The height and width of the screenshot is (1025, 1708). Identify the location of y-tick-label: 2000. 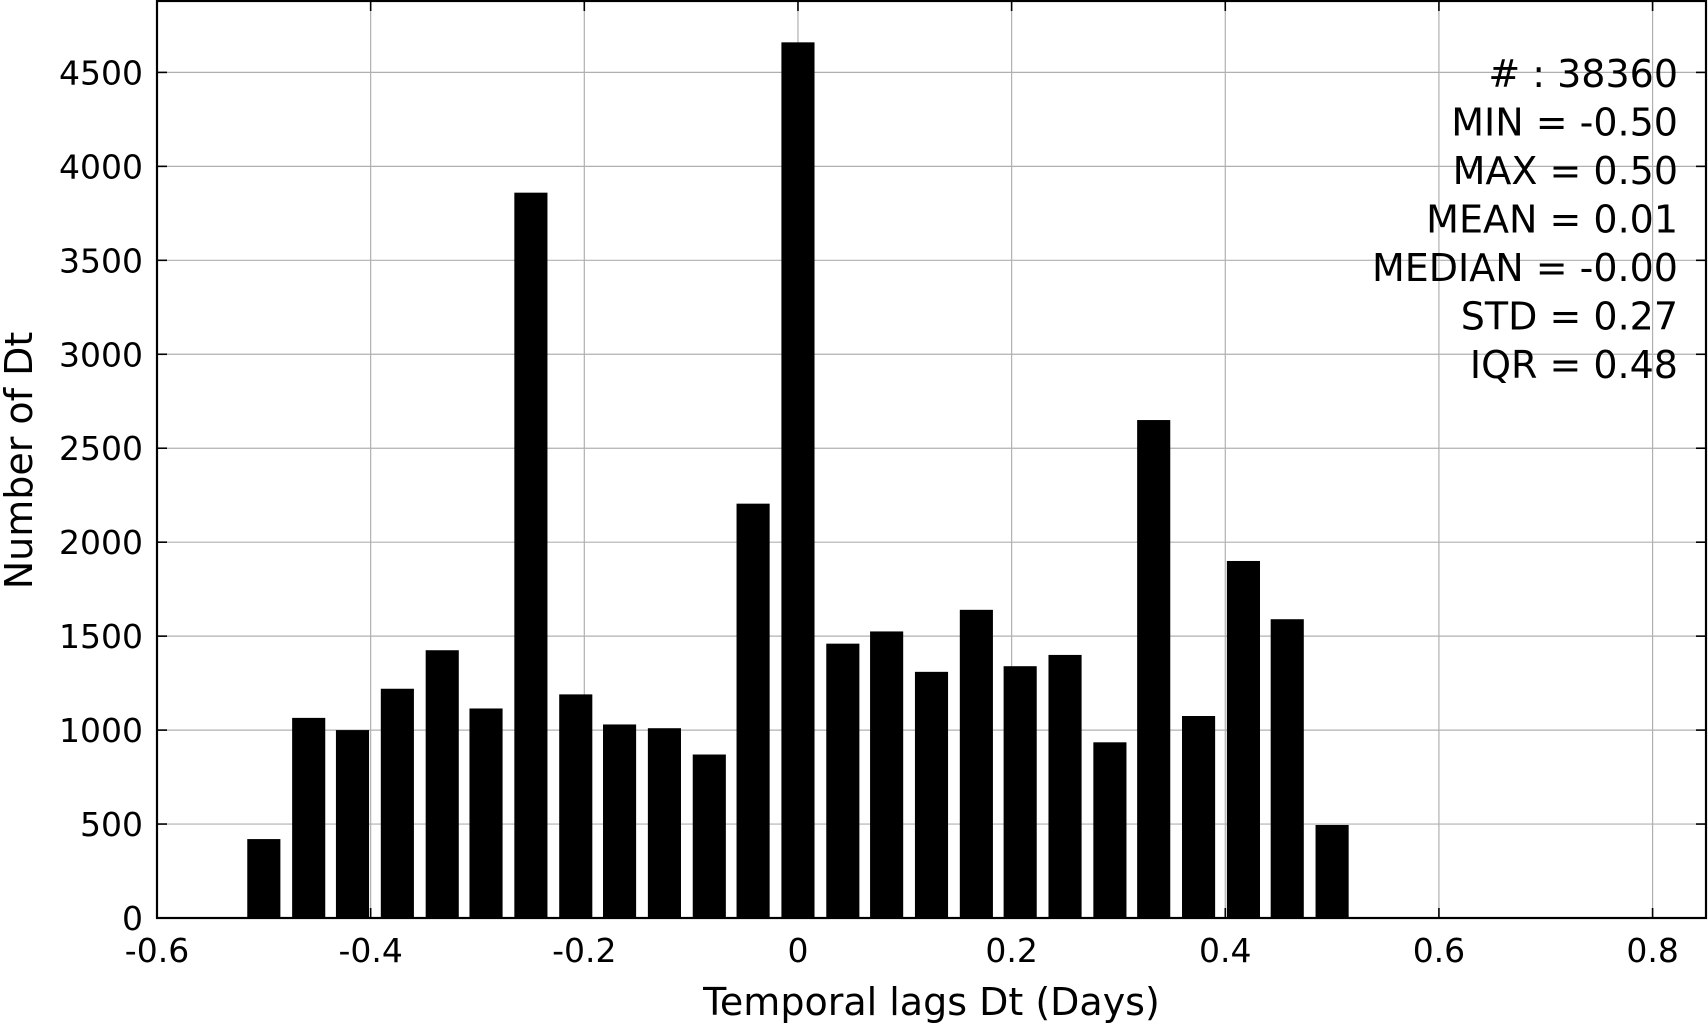
(101, 542).